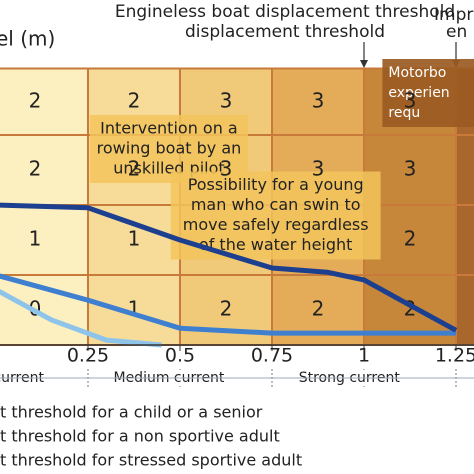  What do you see at coordinates (131, 412) in the screenshot?
I see `legend-label: t threshold for a child or a senior` at bounding box center [131, 412].